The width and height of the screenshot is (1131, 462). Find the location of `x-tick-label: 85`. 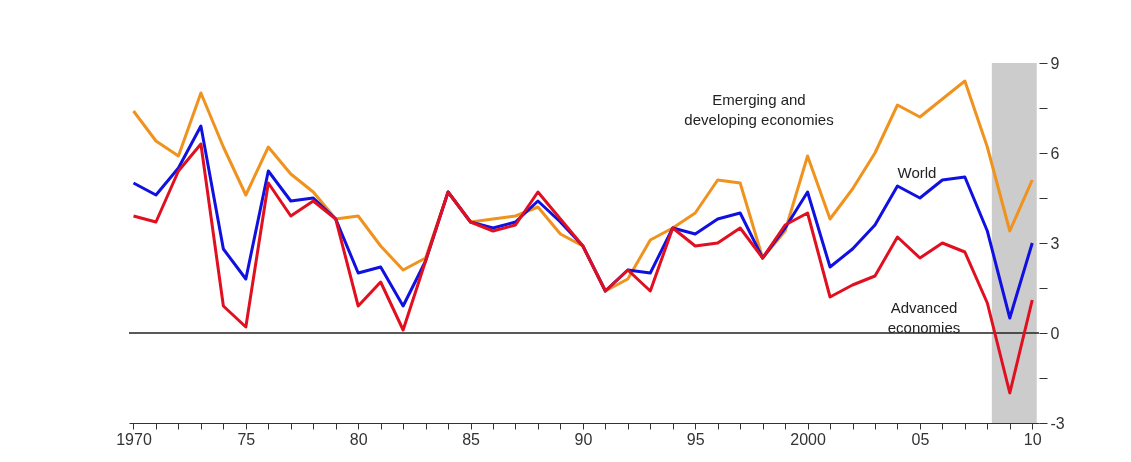

x-tick-label: 85 is located at coordinates (471, 439).